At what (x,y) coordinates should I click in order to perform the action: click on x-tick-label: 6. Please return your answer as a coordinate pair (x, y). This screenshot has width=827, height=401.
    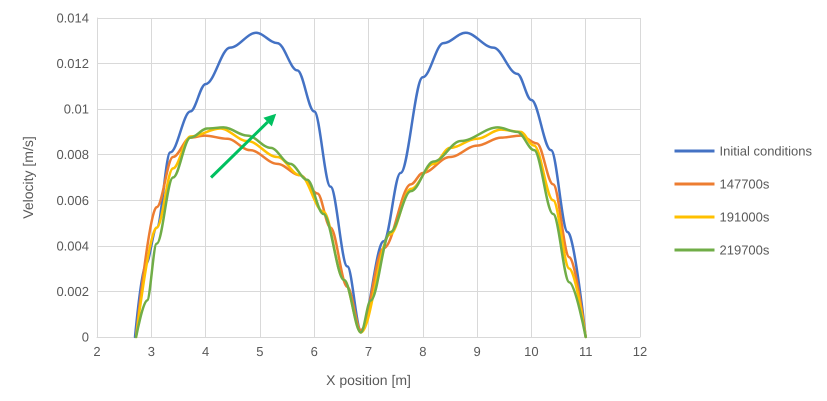
    Looking at the image, I should click on (314, 351).